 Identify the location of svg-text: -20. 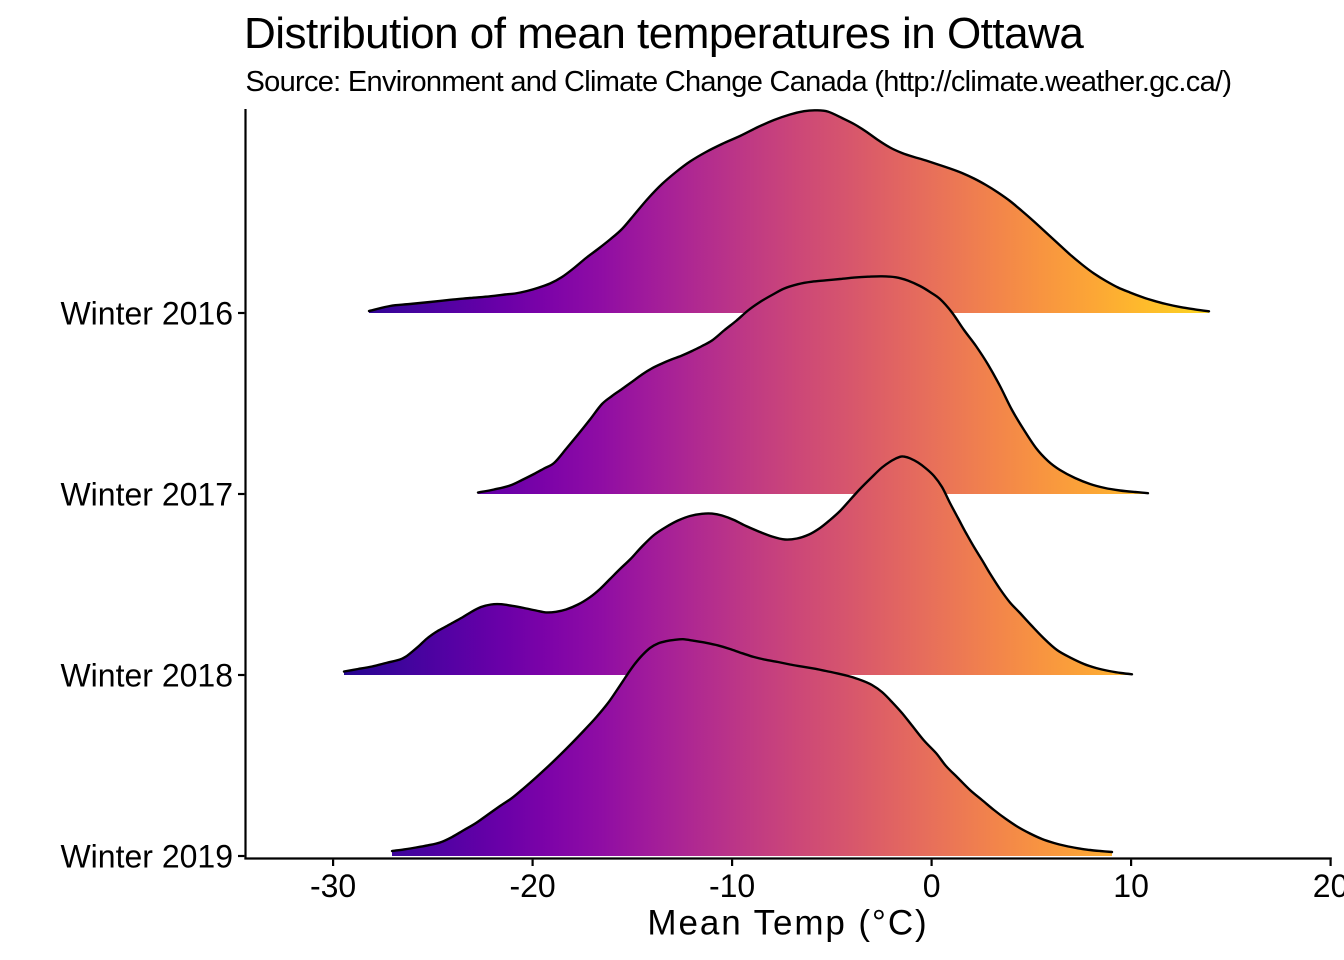
(532, 886).